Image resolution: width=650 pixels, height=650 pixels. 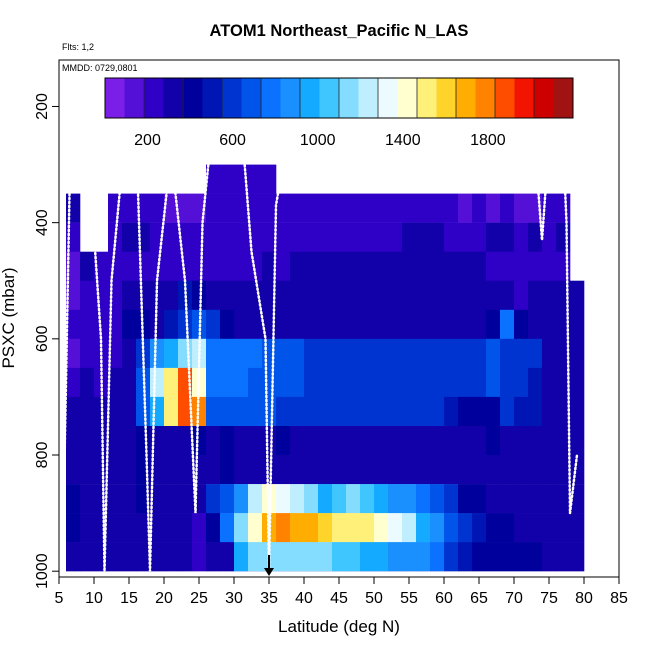 What do you see at coordinates (164, 598) in the screenshot?
I see `x-tick-label: 20` at bounding box center [164, 598].